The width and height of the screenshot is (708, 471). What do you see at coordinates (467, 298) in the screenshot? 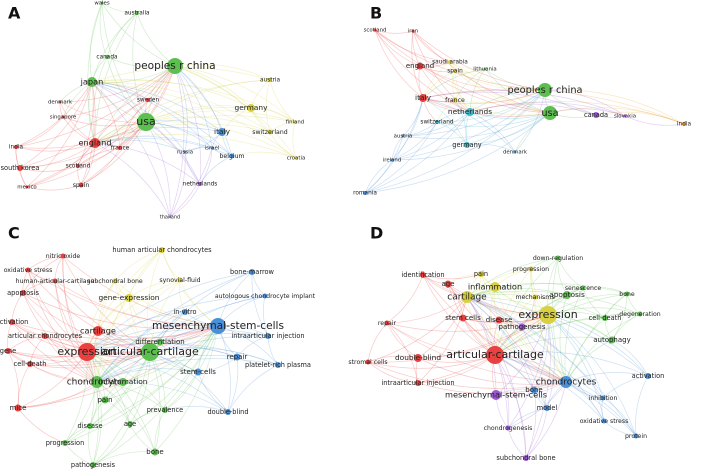
I see `node-label: cartilage` at bounding box center [467, 298].